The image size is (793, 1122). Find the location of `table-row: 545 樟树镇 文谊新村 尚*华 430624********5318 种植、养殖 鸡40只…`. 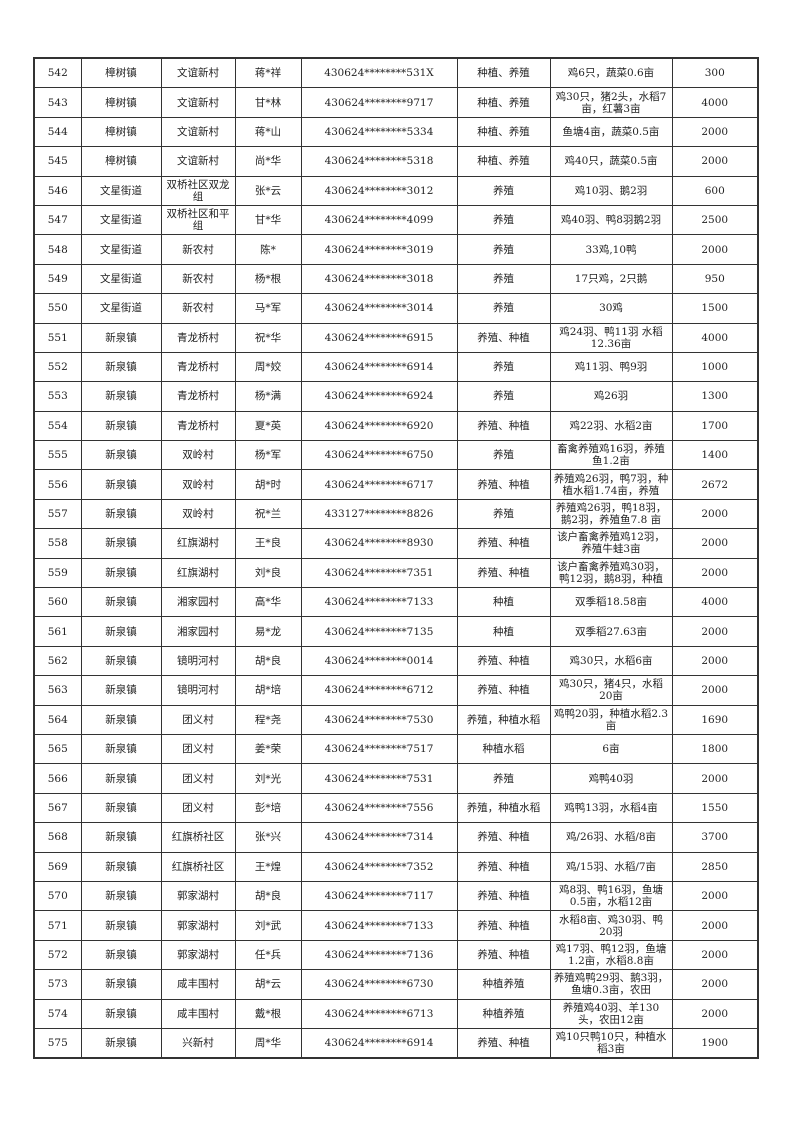

table-row: 545 樟树镇 文谊新村 尚*华 430624********5318 种植、养殖 鸡40只… is located at coordinates (396, 161).